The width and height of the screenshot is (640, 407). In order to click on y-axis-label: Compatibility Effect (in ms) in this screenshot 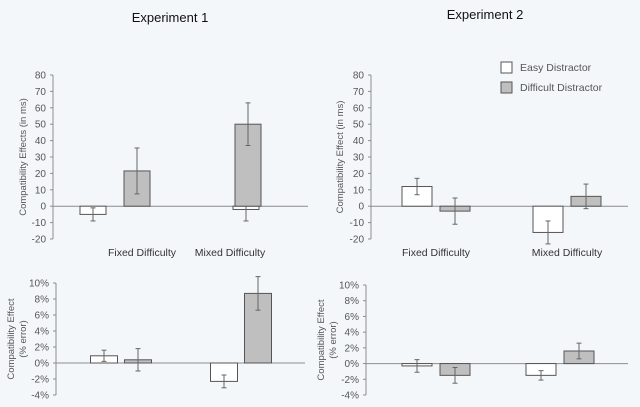, I will do `click(340, 157)`.